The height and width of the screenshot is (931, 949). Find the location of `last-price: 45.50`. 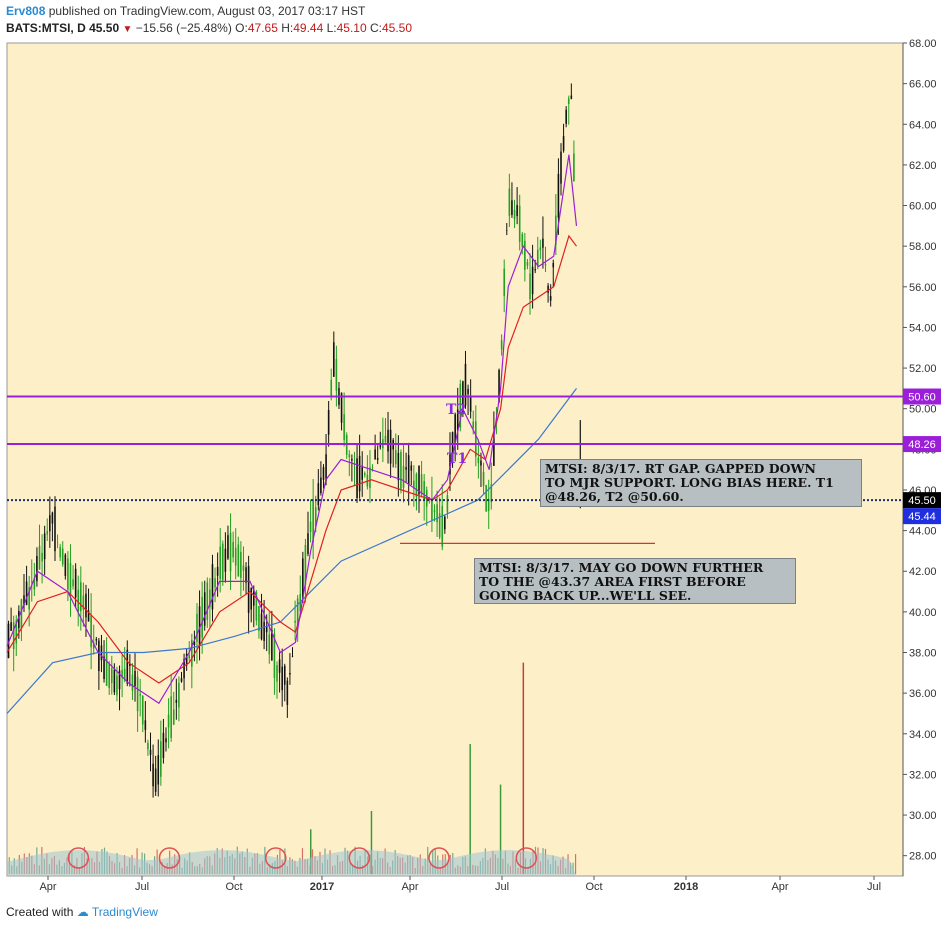

last-price: 45.50 is located at coordinates (104, 28).